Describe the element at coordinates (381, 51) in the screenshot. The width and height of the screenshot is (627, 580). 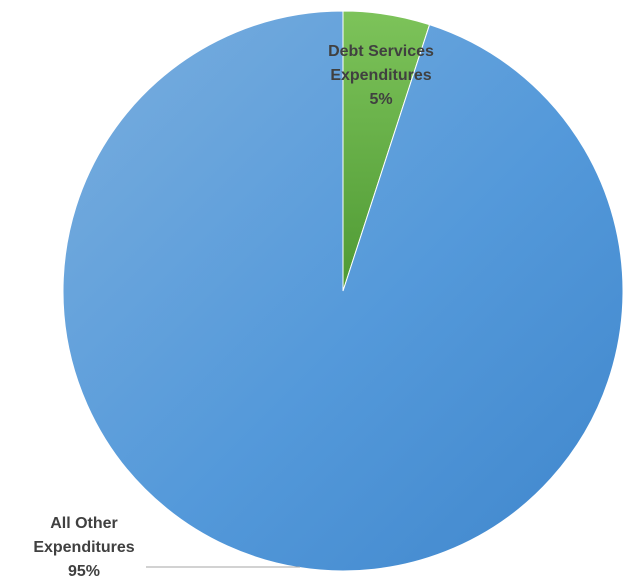
I see `debt-label-line-1: Debt Services` at that location.